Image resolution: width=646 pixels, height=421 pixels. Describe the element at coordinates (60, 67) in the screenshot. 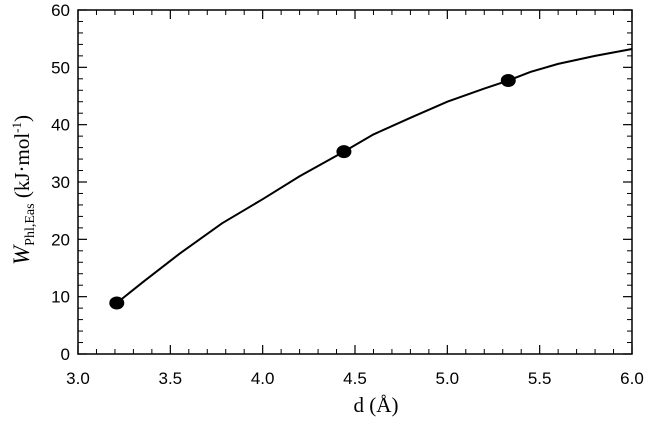

I see `y-tick-label: 50` at that location.